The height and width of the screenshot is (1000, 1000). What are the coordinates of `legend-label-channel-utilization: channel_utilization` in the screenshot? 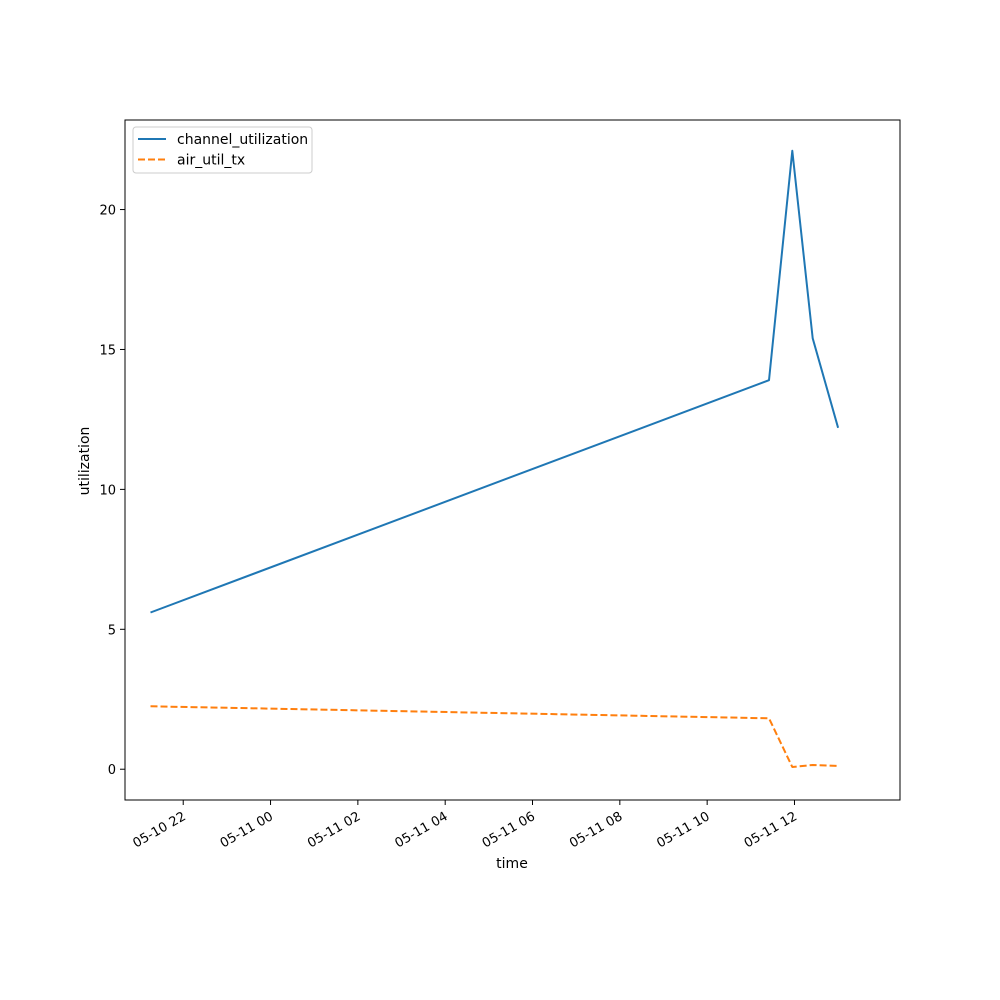 It's located at (242, 140).